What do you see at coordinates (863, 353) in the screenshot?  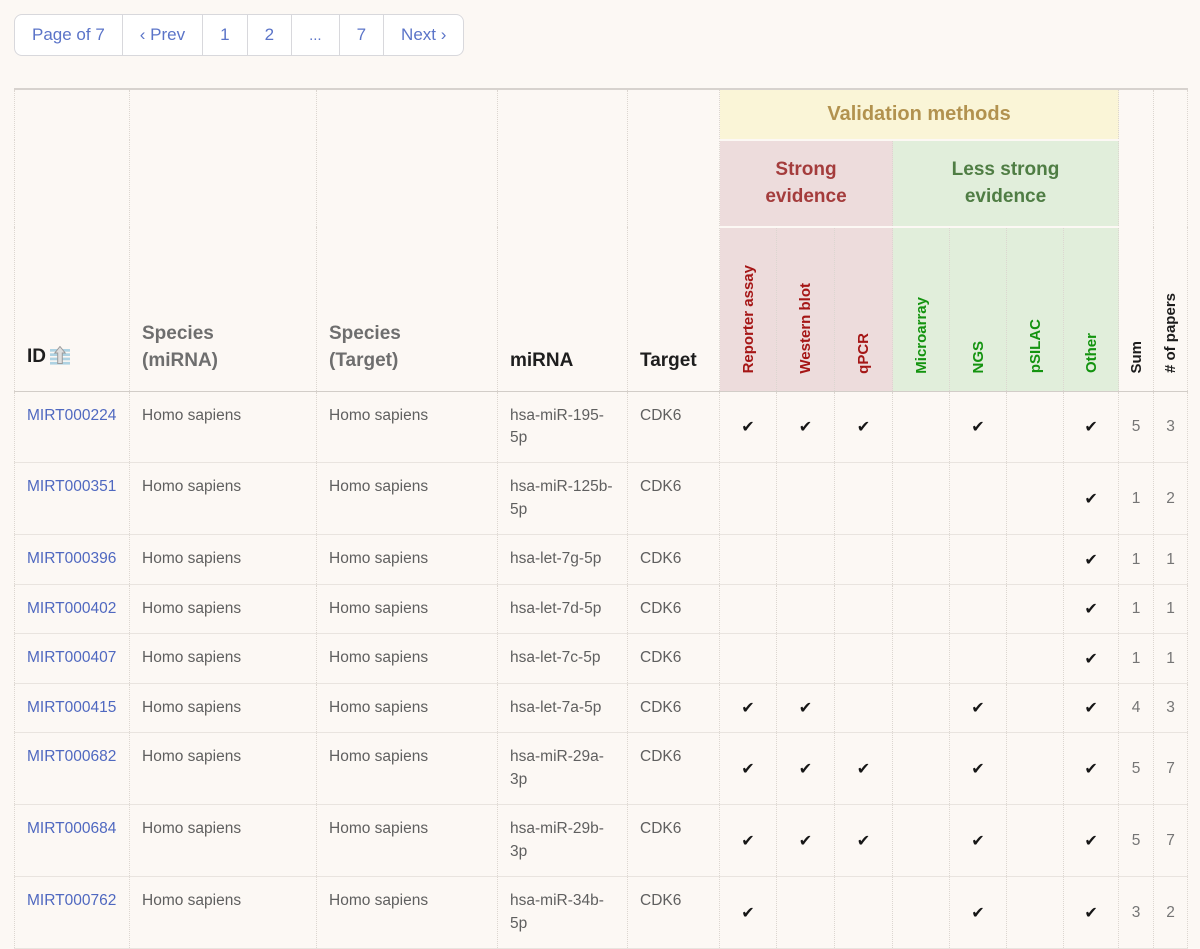 I see `qpcr-label: qPCR` at bounding box center [863, 353].